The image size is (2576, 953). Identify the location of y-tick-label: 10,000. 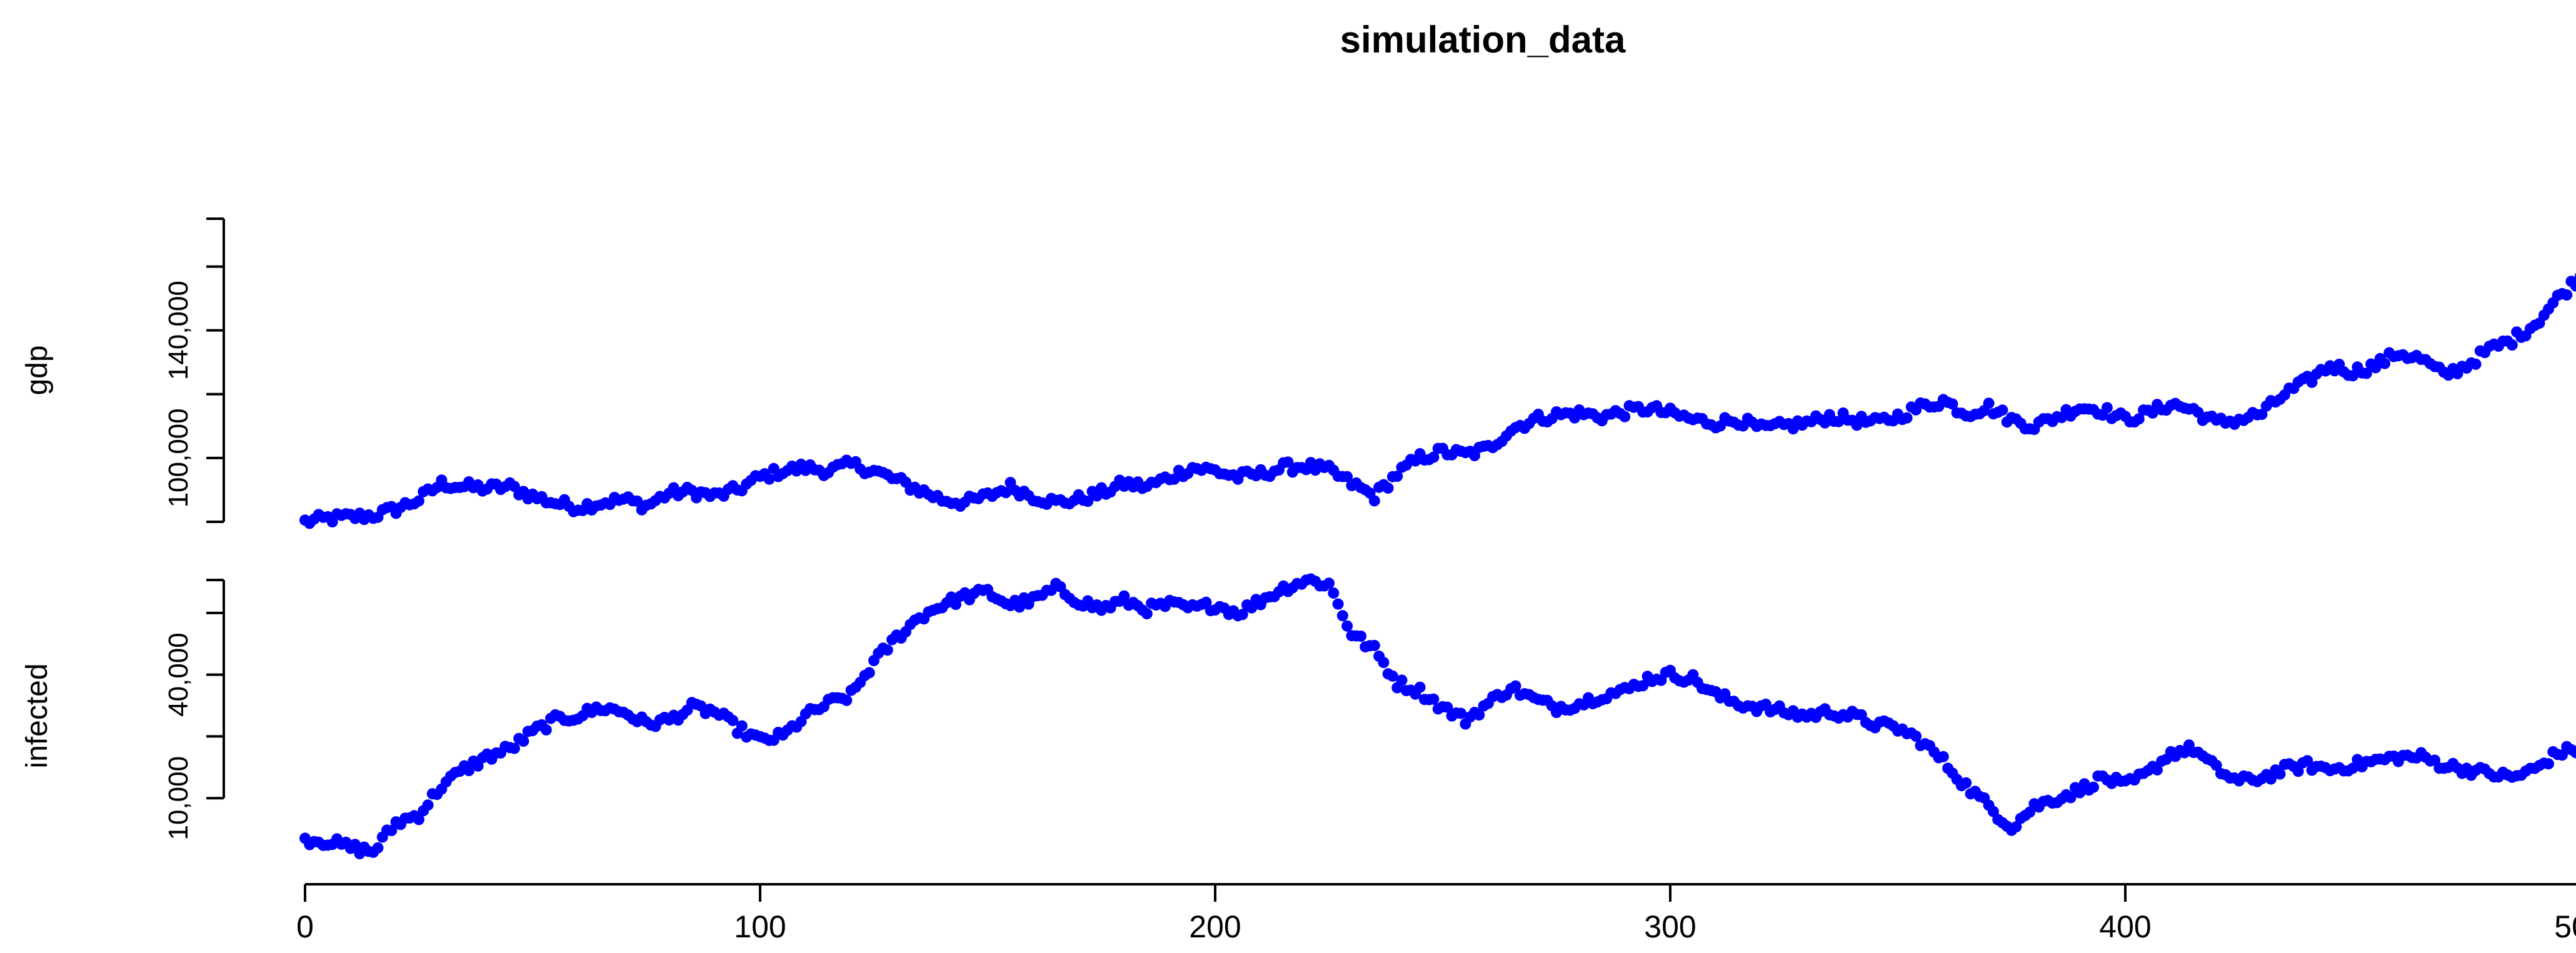
(178, 799).